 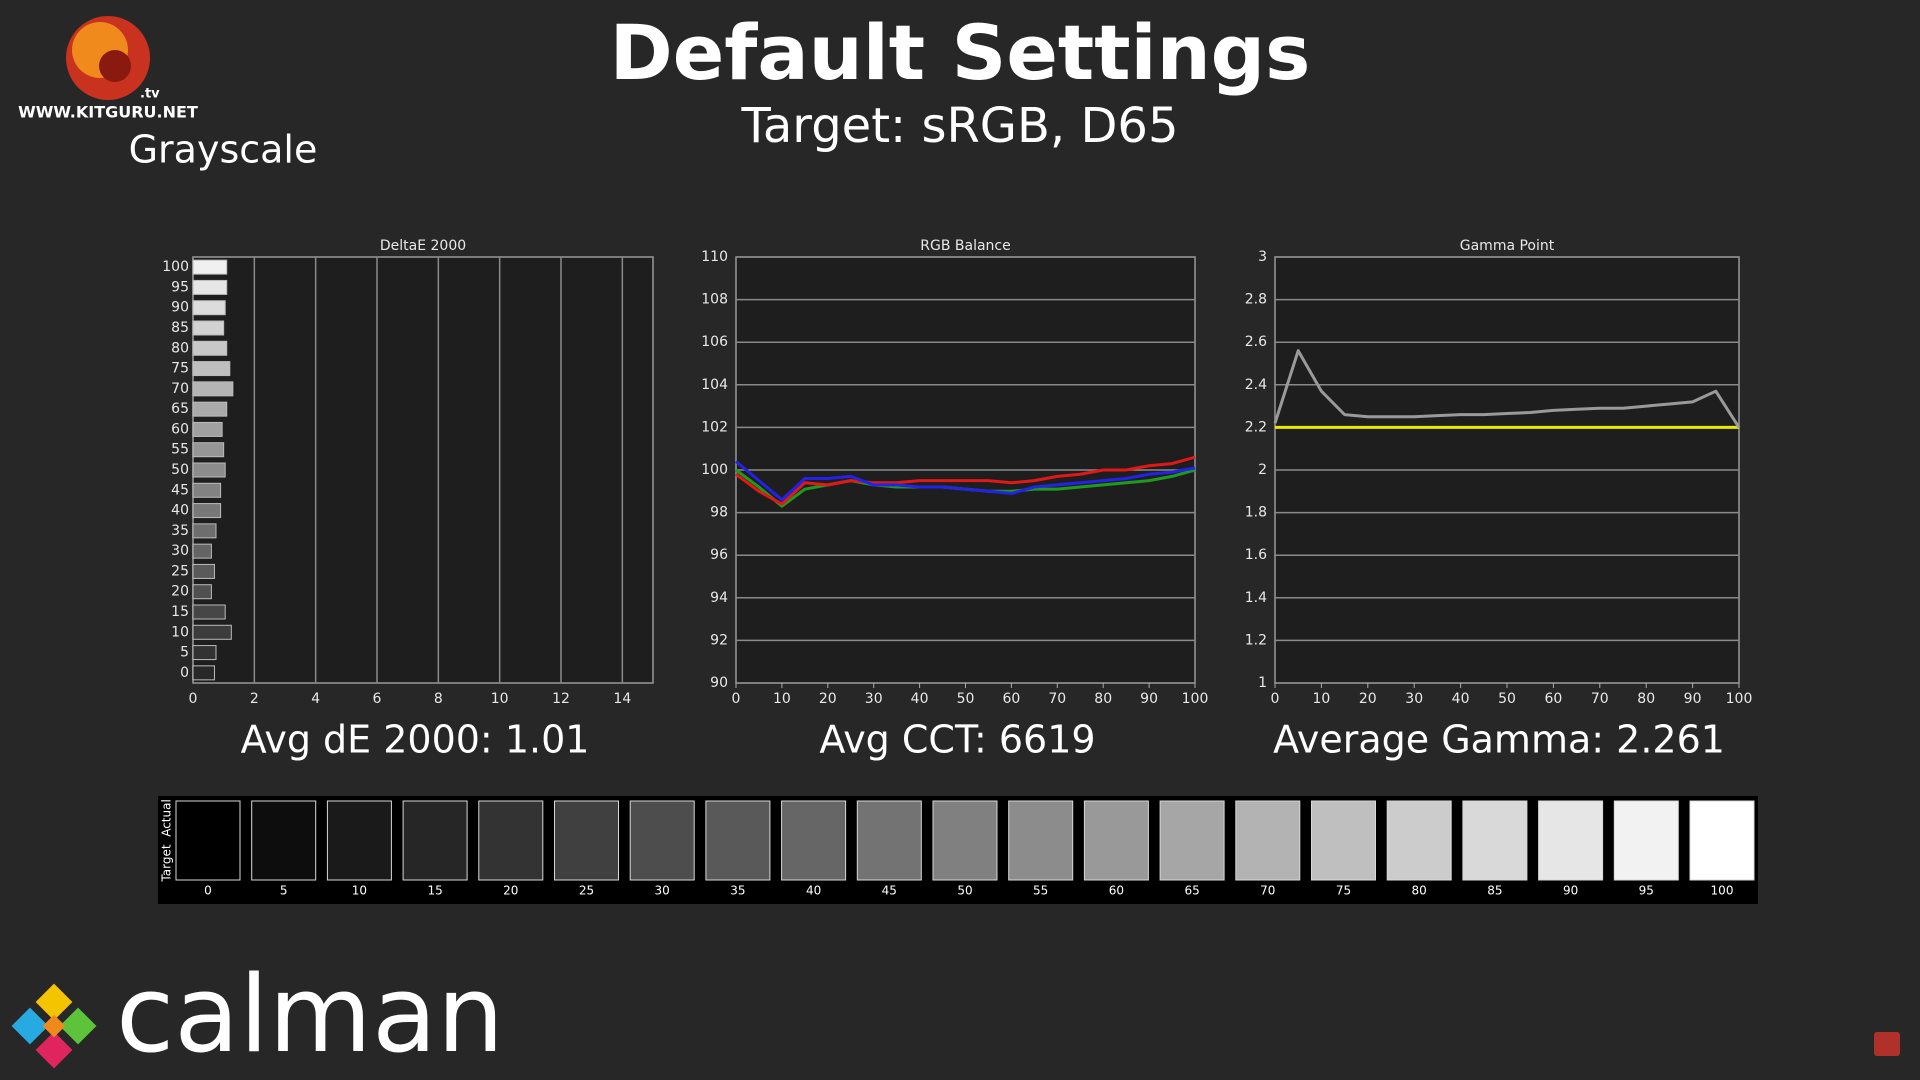 What do you see at coordinates (1570, 891) in the screenshot?
I see `swatch-label: 90` at bounding box center [1570, 891].